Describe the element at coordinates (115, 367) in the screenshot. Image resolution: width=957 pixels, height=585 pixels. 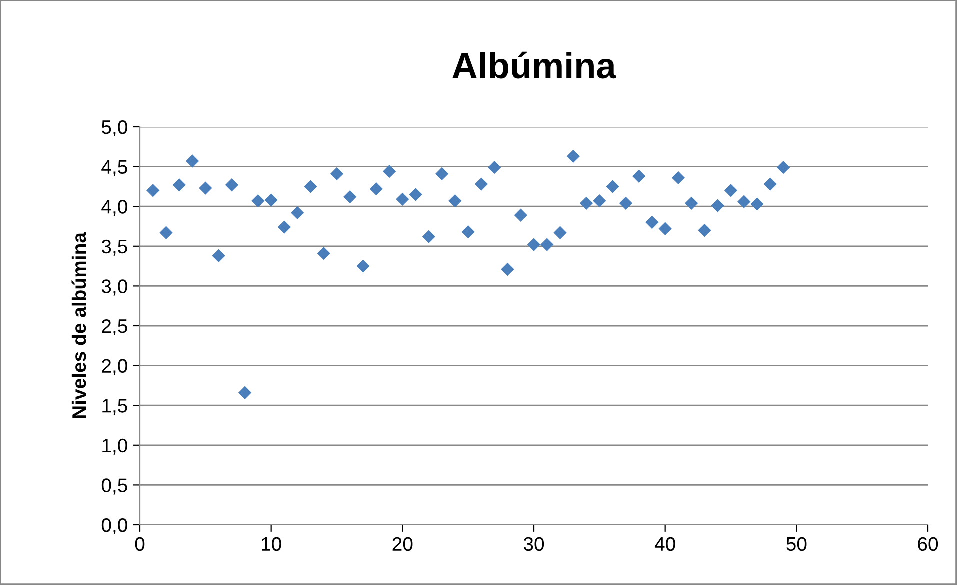
I see `y-tick-label: 2,0` at that location.